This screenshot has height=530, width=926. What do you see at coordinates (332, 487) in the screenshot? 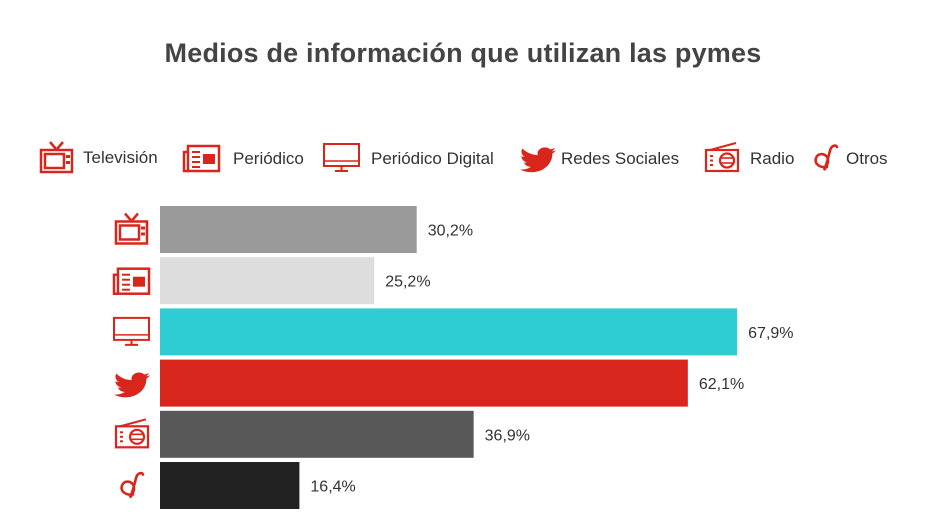
I see `bar-value-label-5: 16,4%` at bounding box center [332, 487].